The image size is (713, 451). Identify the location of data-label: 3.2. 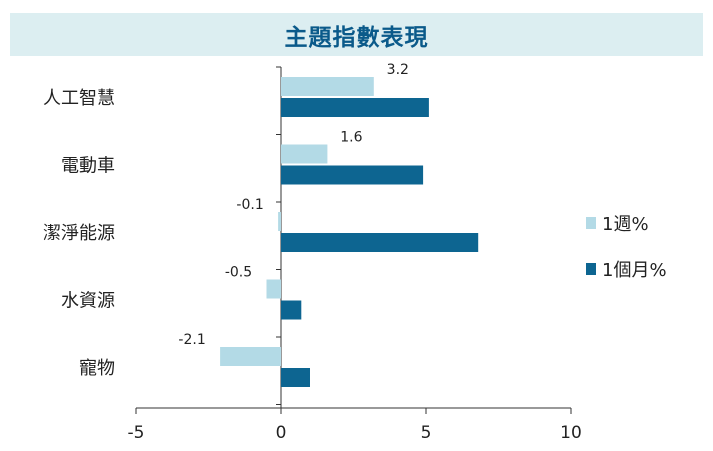
(398, 70).